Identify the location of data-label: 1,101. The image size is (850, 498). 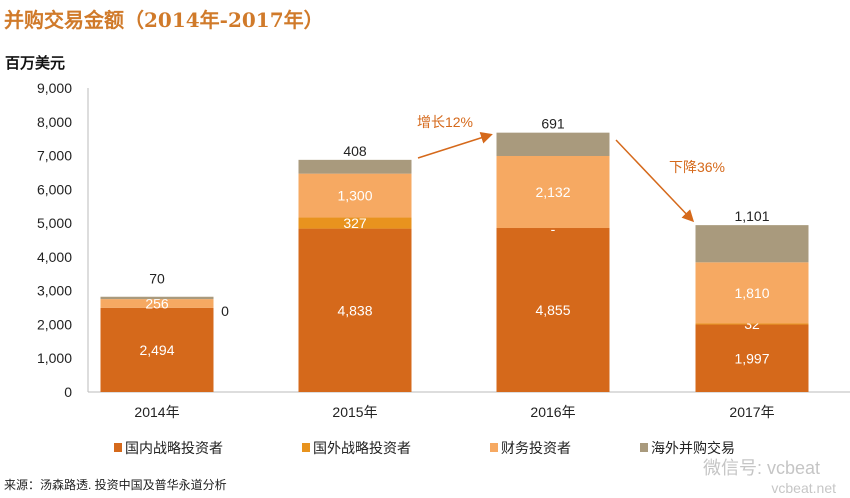
(751, 216).